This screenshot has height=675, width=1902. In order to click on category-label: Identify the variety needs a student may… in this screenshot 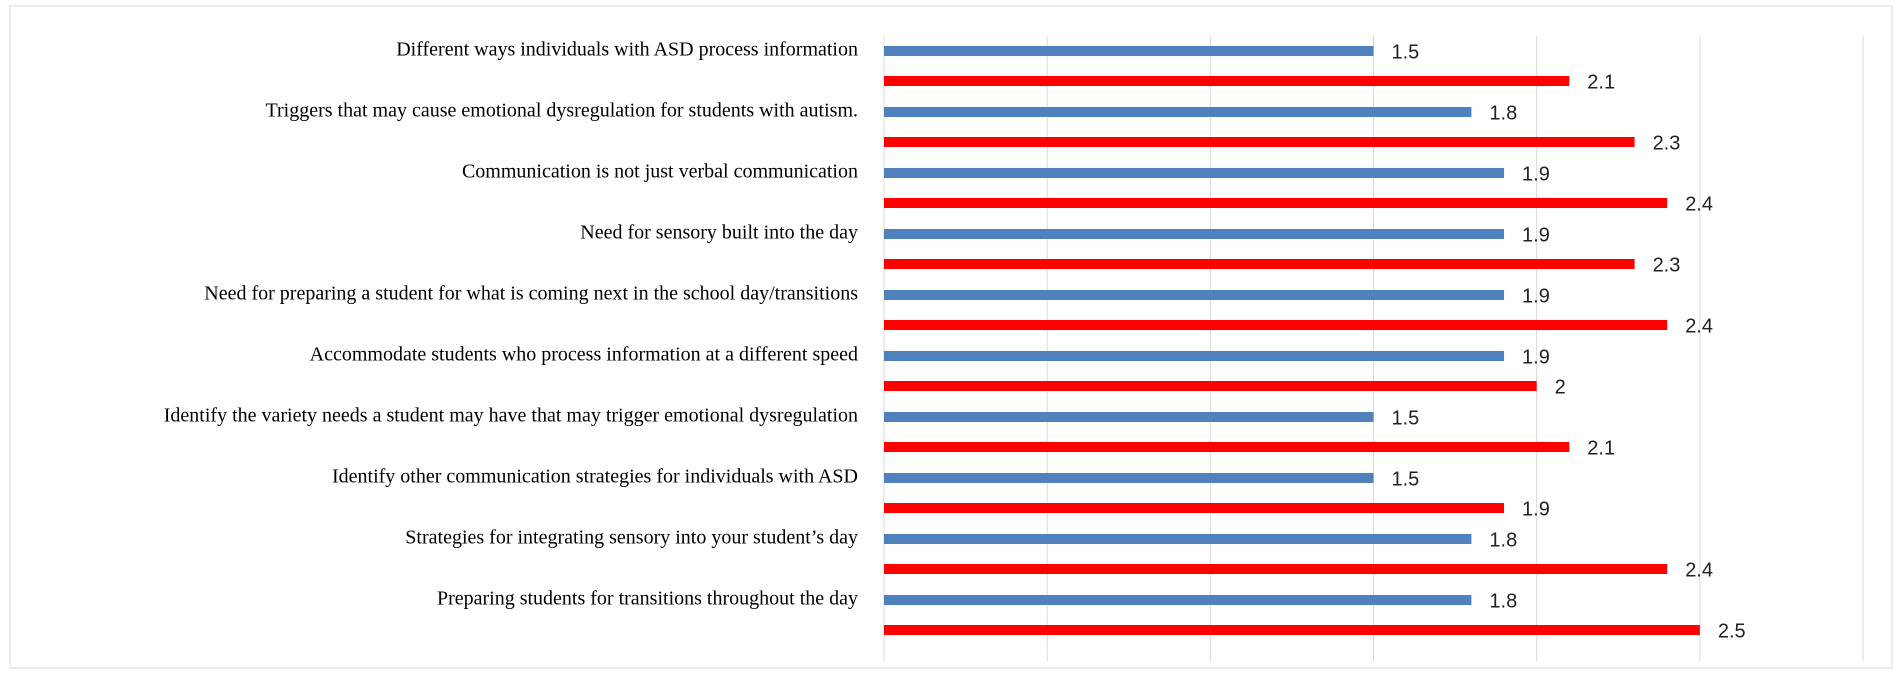, I will do `click(511, 416)`.